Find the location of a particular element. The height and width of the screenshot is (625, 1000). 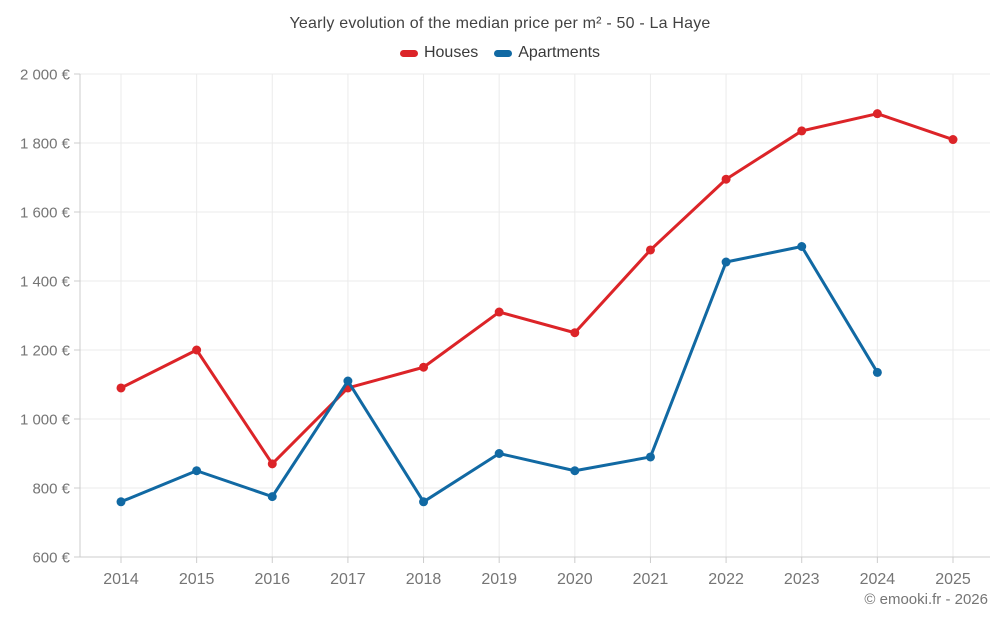

point-apartments-2018 is located at coordinates (424, 502).